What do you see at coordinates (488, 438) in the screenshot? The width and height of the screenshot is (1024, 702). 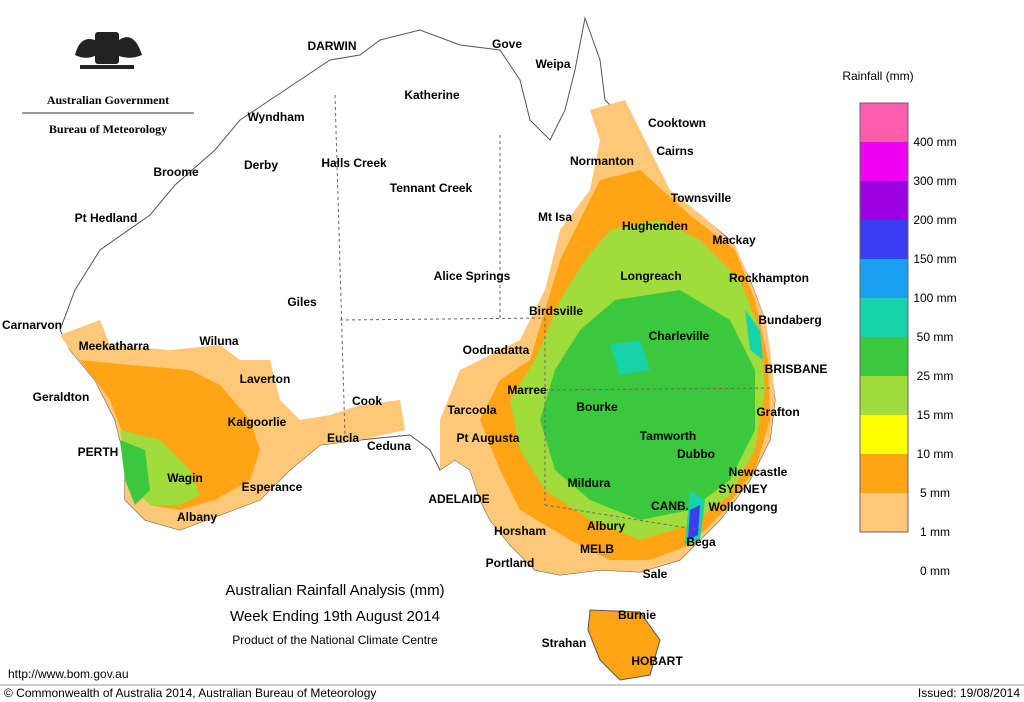 I see `place-label: Pt Augusta` at bounding box center [488, 438].